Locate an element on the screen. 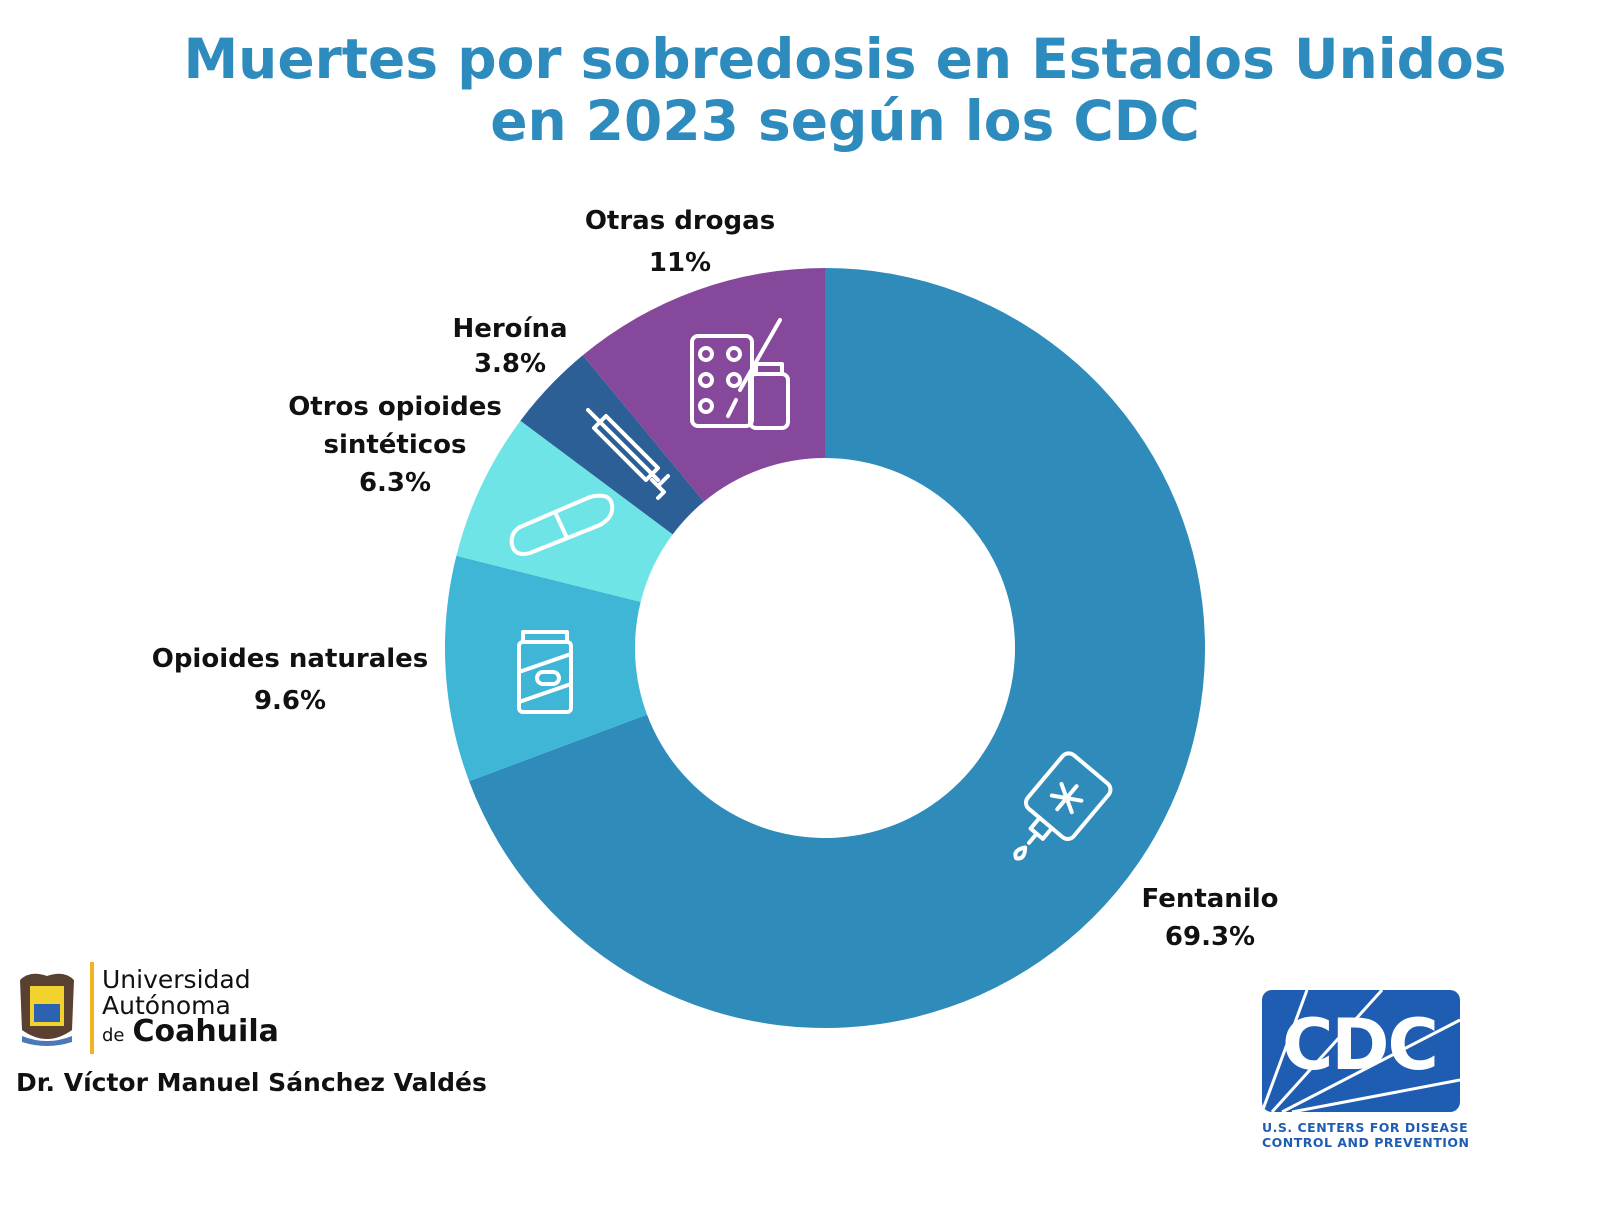 The height and width of the screenshot is (1206, 1600). label-value: 9.6% is located at coordinates (290, 701).